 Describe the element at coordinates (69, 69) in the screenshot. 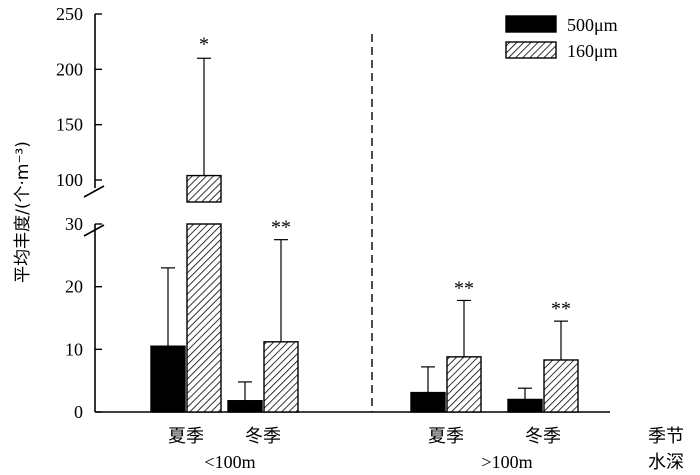

I see `y-tick-label: 200` at that location.